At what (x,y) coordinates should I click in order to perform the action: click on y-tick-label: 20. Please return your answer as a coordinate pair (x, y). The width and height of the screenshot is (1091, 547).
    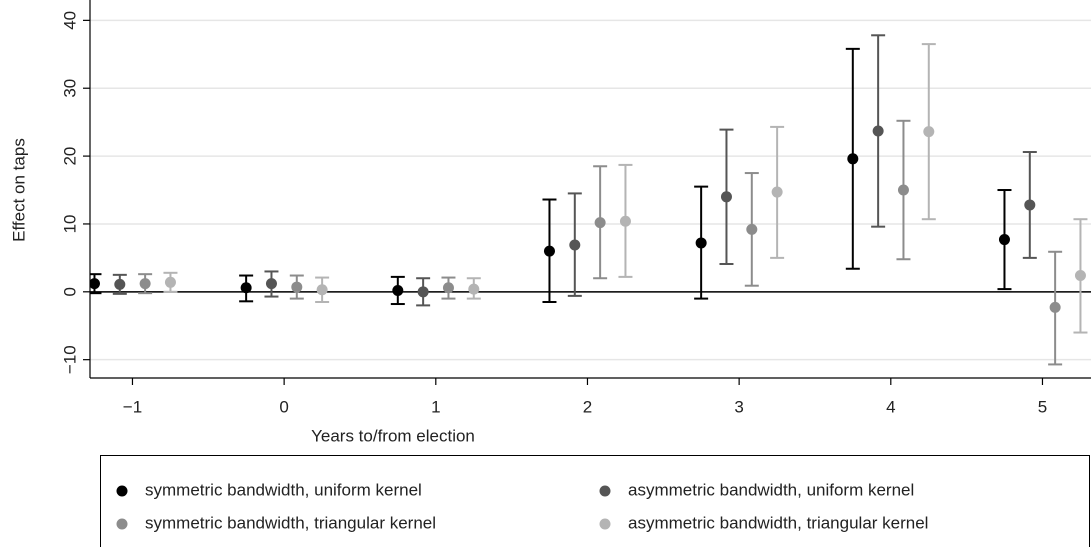
    Looking at the image, I should click on (69, 156).